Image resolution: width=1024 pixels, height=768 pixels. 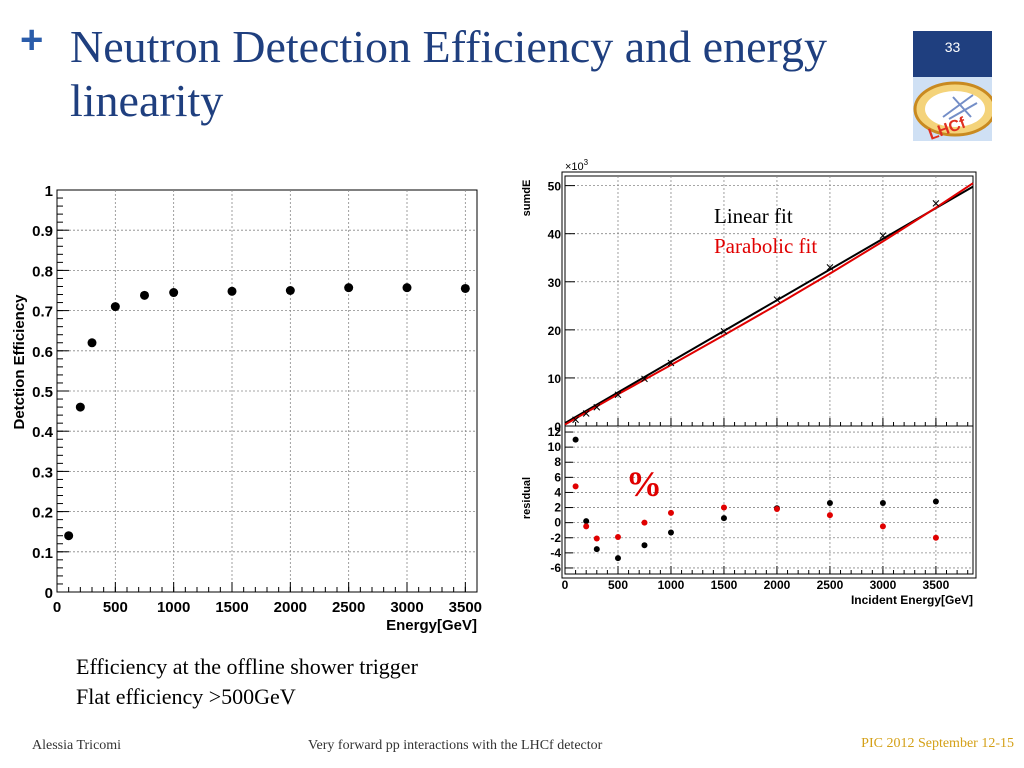 What do you see at coordinates (557, 508) in the screenshot?
I see `y-tick-label: 2` at bounding box center [557, 508].